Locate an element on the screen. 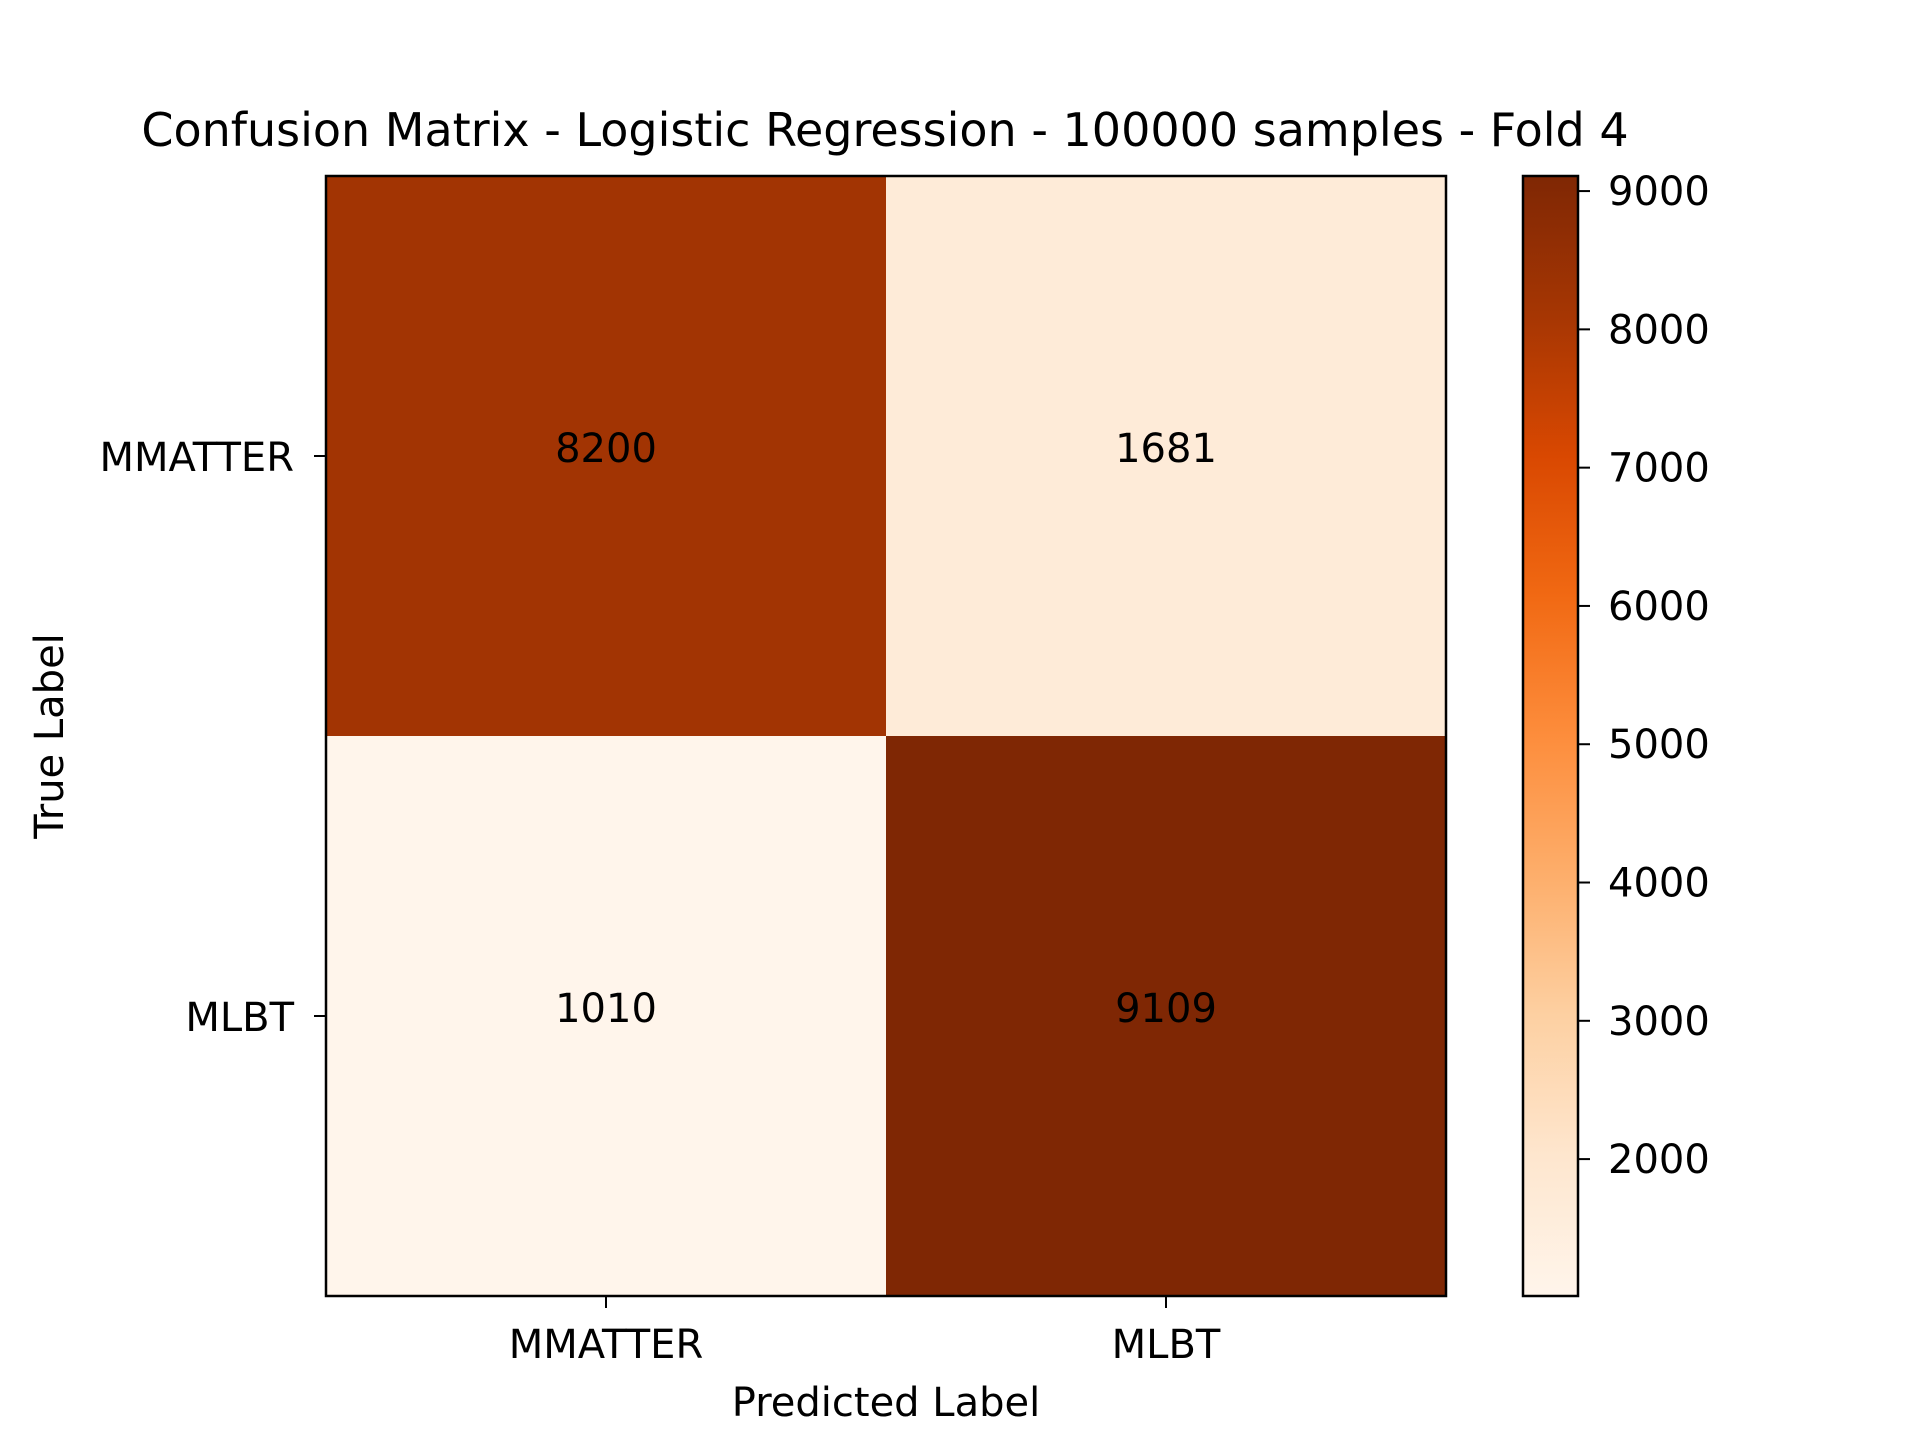 The width and height of the screenshot is (1920, 1440). y-axis-label: True Label is located at coordinates (50, 736).